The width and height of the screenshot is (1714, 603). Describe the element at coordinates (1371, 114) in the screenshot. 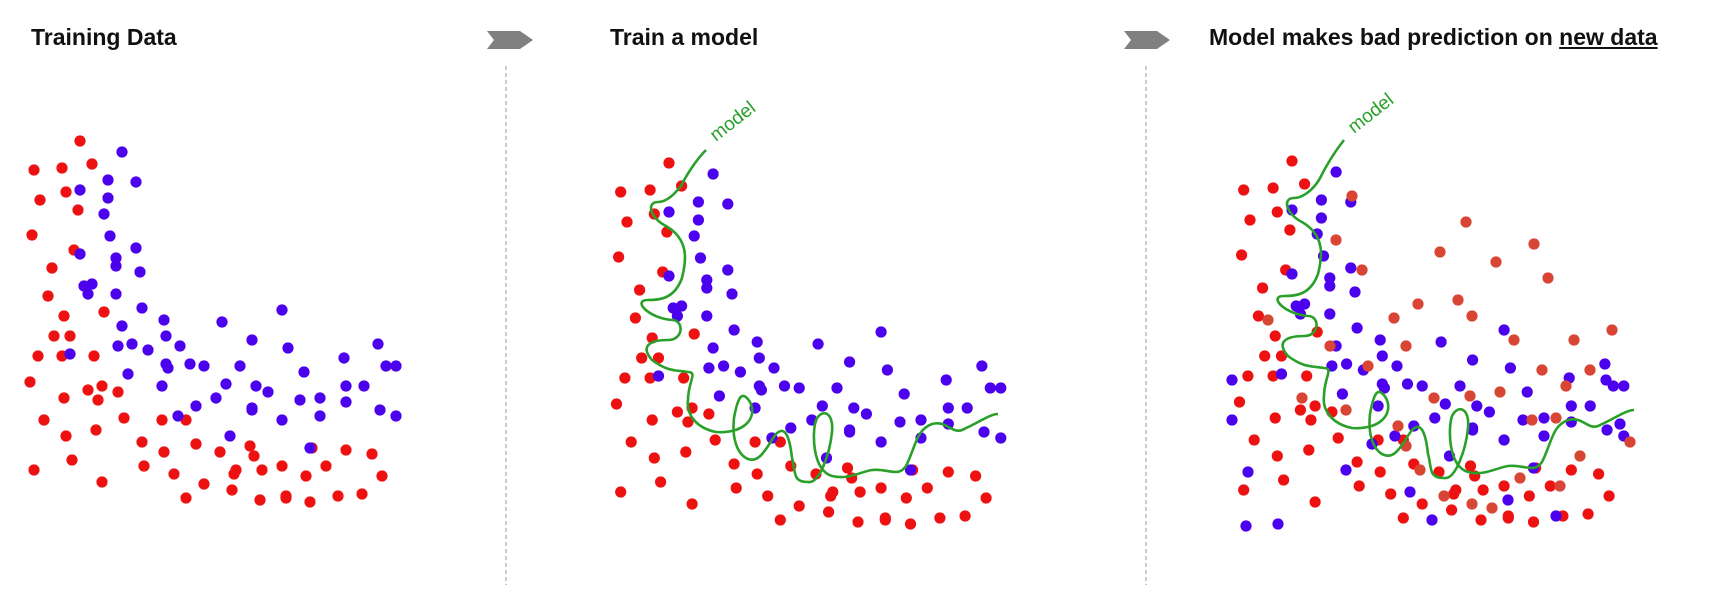

I see `model-label: model` at that location.